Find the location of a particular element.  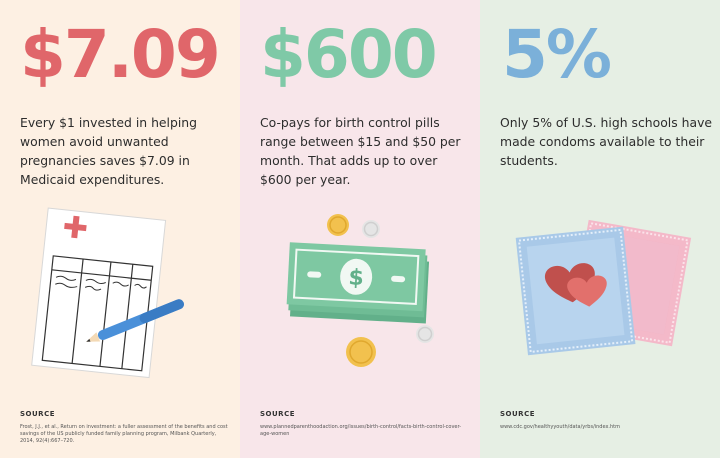

money-coins-icon: $ is located at coordinates (360, 290).